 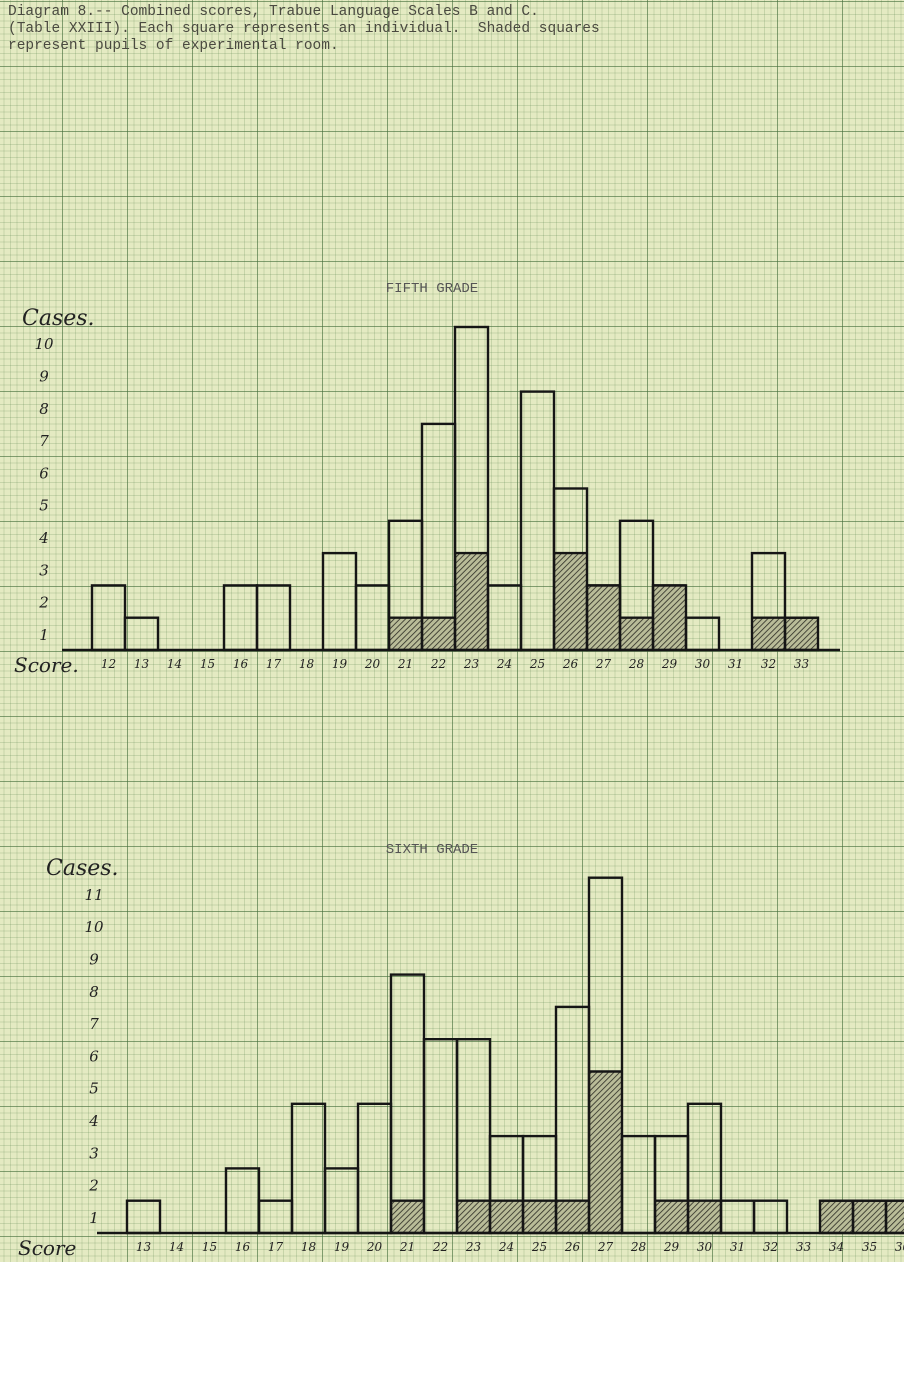 What do you see at coordinates (539, 1247) in the screenshot?
I see `chart-1-x-tick-label: 25` at bounding box center [539, 1247].